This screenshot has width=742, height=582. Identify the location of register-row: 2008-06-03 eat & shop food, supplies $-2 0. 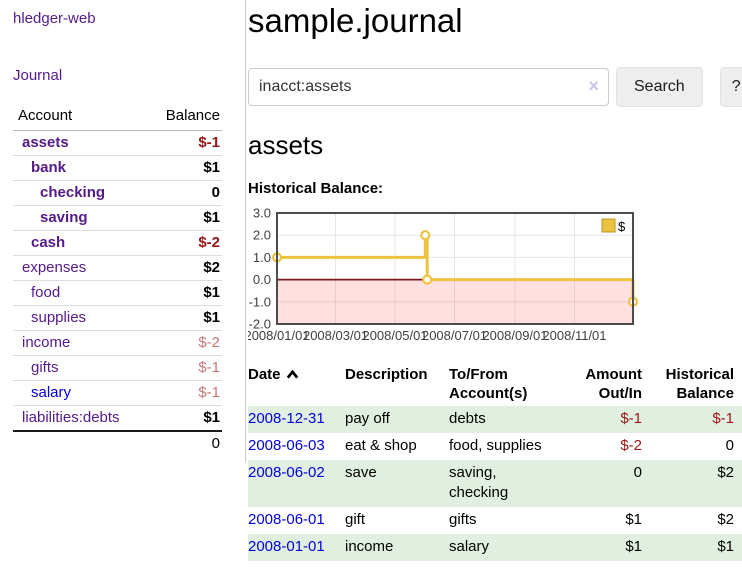
(495, 446).